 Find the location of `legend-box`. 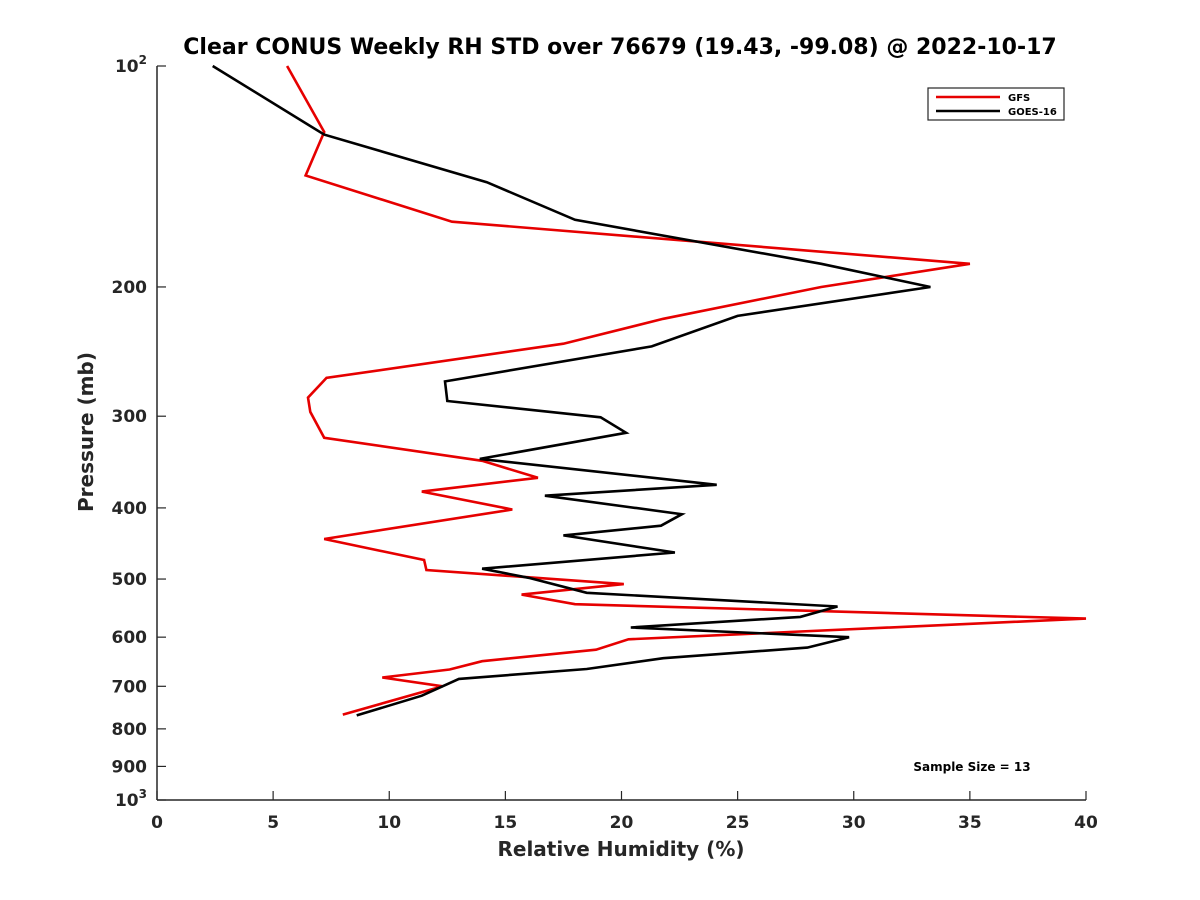

legend-box is located at coordinates (996, 104).